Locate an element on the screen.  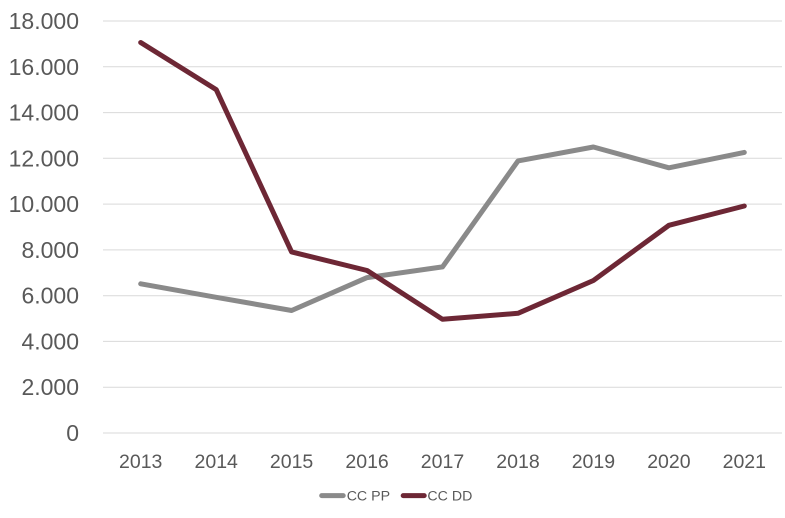
svg-text: 2015 is located at coordinates (292, 462).